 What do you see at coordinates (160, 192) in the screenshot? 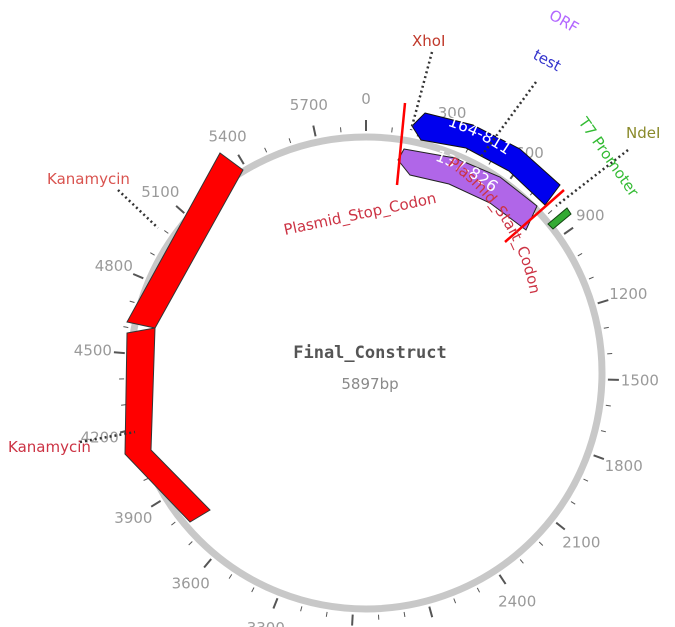
I see `tick-label: 5100` at bounding box center [160, 192].